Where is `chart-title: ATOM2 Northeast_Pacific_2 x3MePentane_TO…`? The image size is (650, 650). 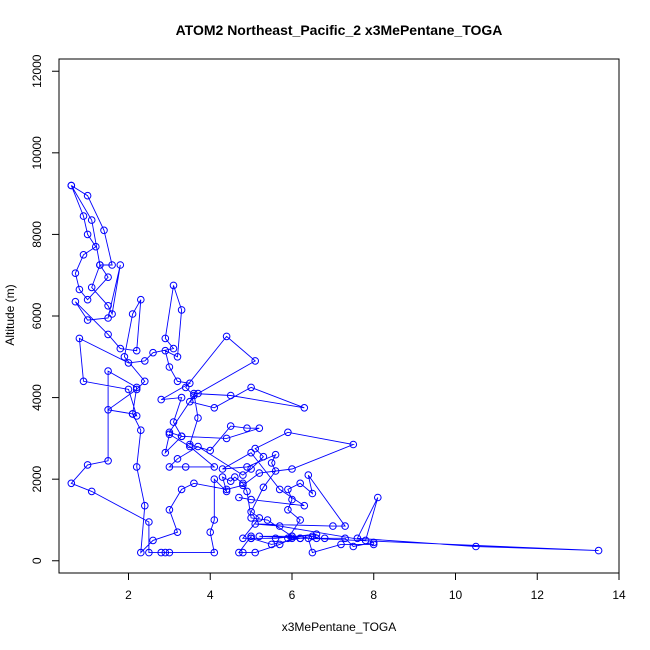 chart-title: ATOM2 Northeast_Pacific_2 x3MePentane_TO… is located at coordinates (339, 30).